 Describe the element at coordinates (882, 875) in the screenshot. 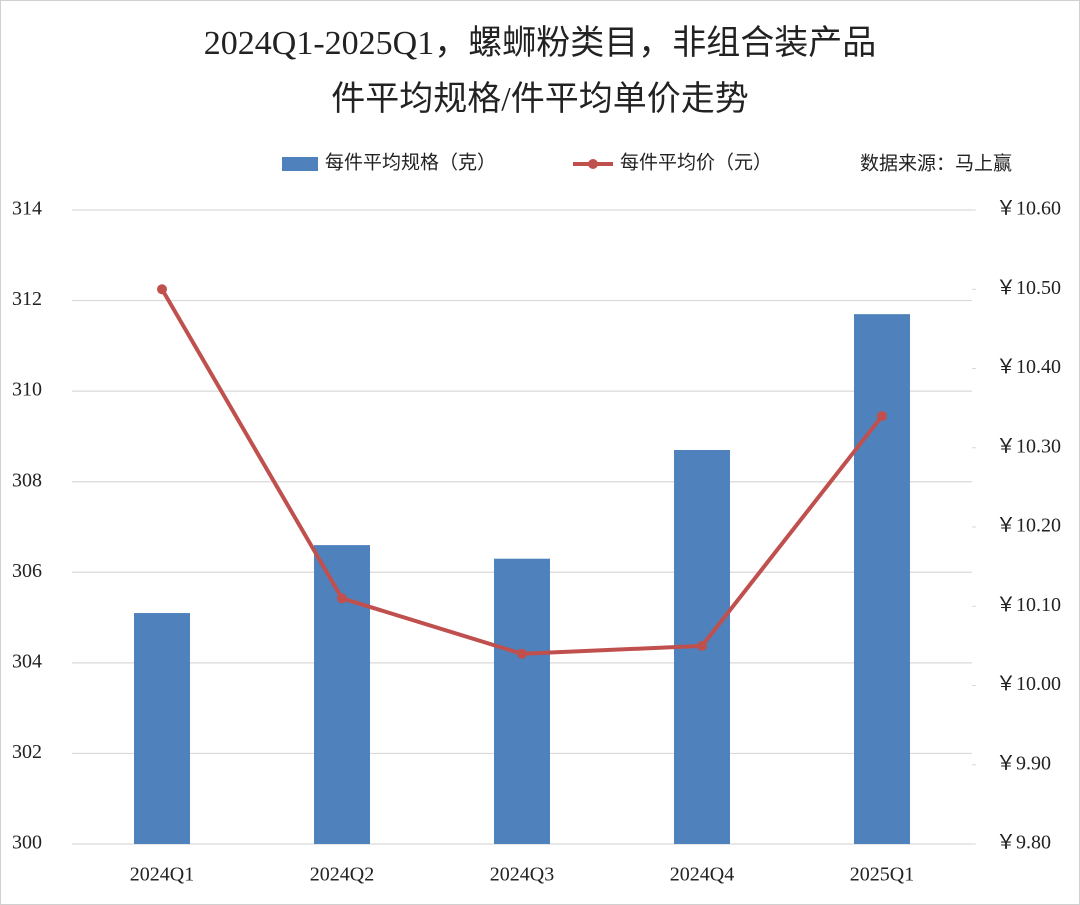

I see `x-tick-label: 2025Q1` at that location.